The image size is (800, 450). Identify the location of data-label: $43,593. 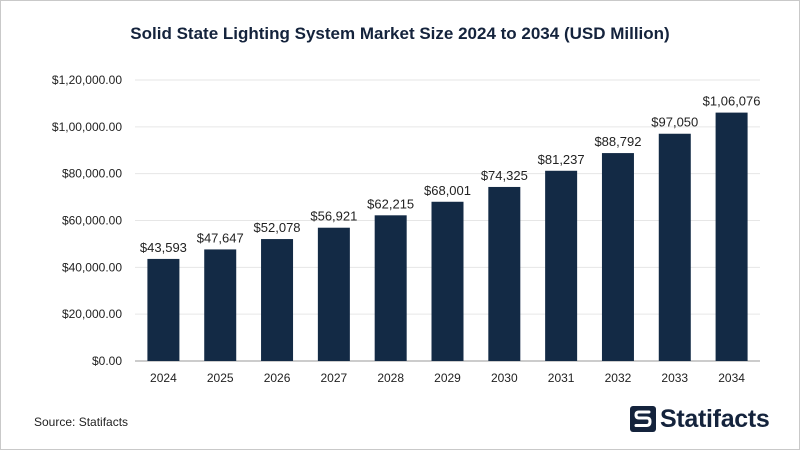
(163, 247).